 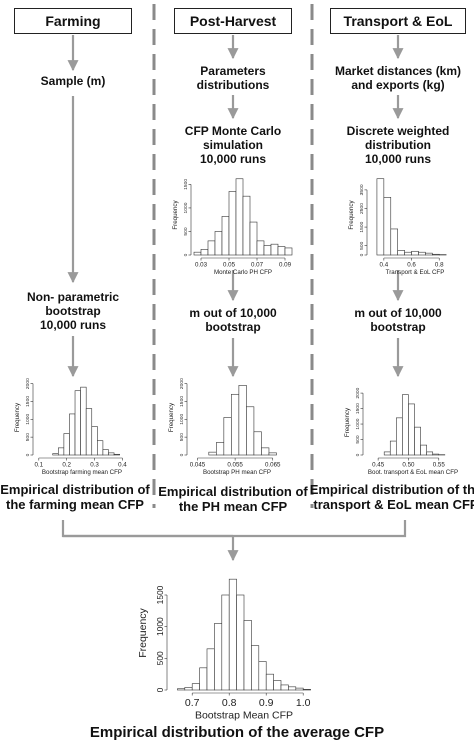 I want to click on farming-bootstrap-label: Non- parametric bootstrap 10,000 runs, so click(x=73, y=311).